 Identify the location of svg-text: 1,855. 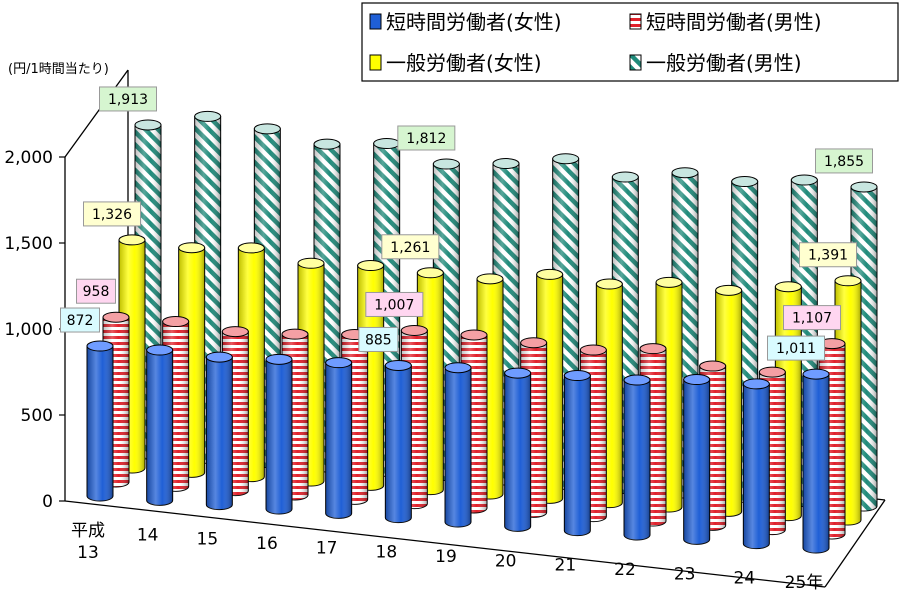
(844, 162).